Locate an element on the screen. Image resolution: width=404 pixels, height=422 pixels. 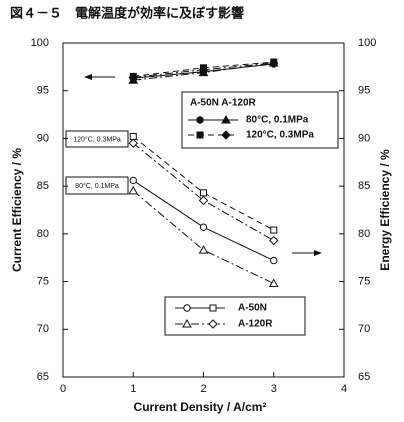
y2-tick-label: 100 is located at coordinates (367, 43).